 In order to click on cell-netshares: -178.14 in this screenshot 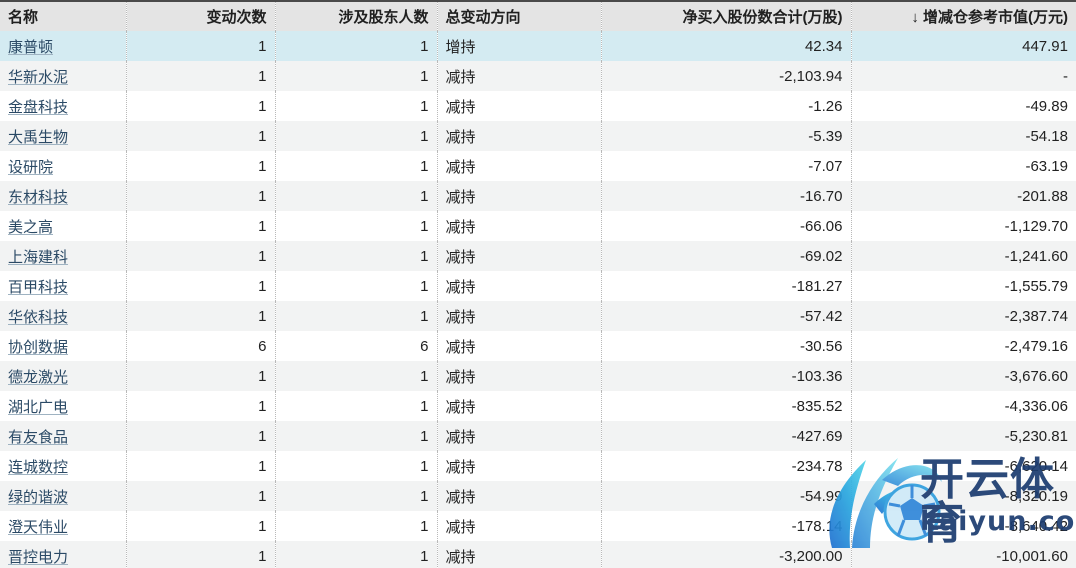, I will do `click(726, 526)`.